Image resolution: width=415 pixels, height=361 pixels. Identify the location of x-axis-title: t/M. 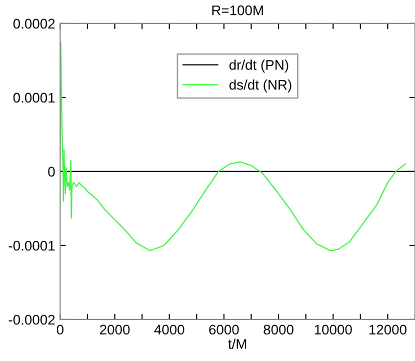
(237, 343).